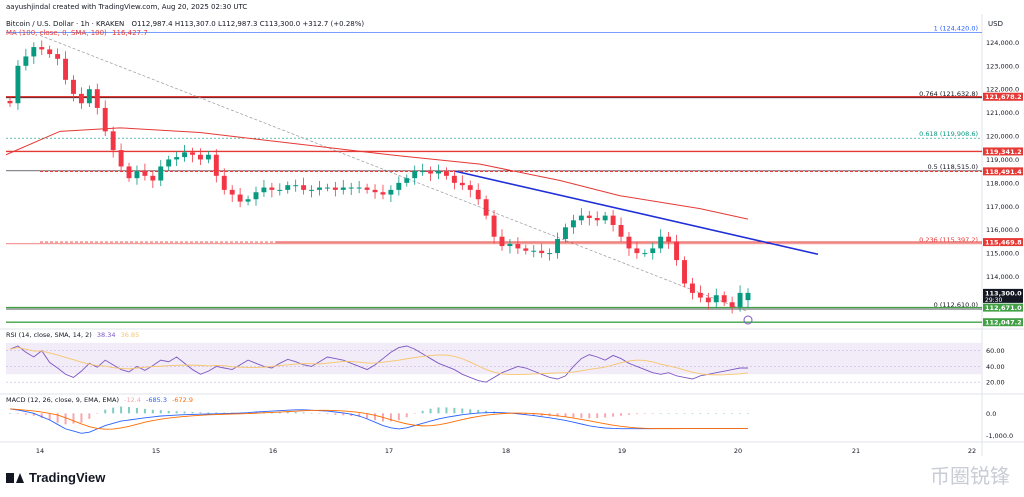 The image size is (1024, 497). Describe the element at coordinates (1002, 137) in the screenshot. I see `y-tick-label: 120,000.0` at that location.